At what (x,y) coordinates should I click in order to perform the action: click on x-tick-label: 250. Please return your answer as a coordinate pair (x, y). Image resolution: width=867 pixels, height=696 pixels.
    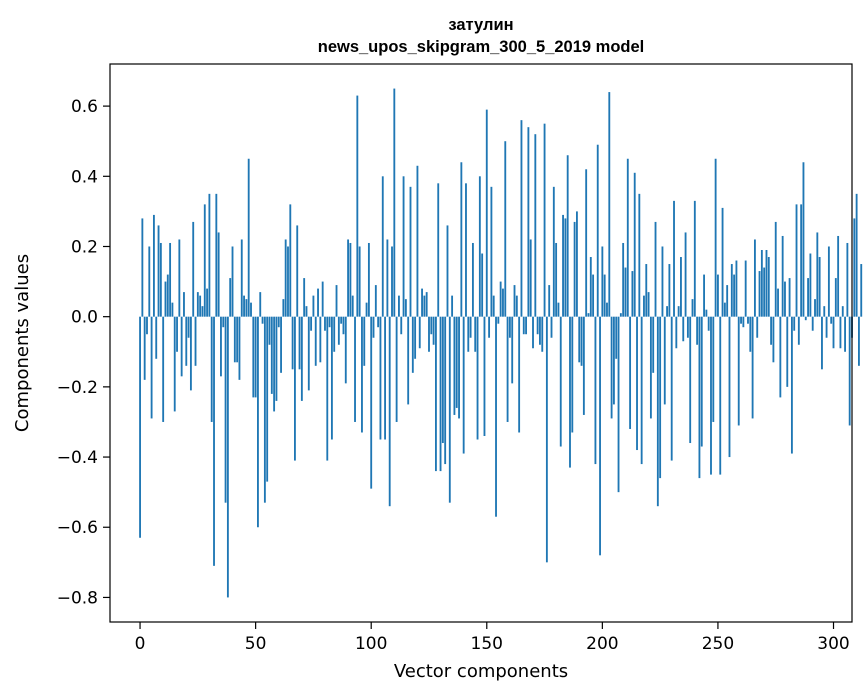
    Looking at the image, I should click on (718, 644).